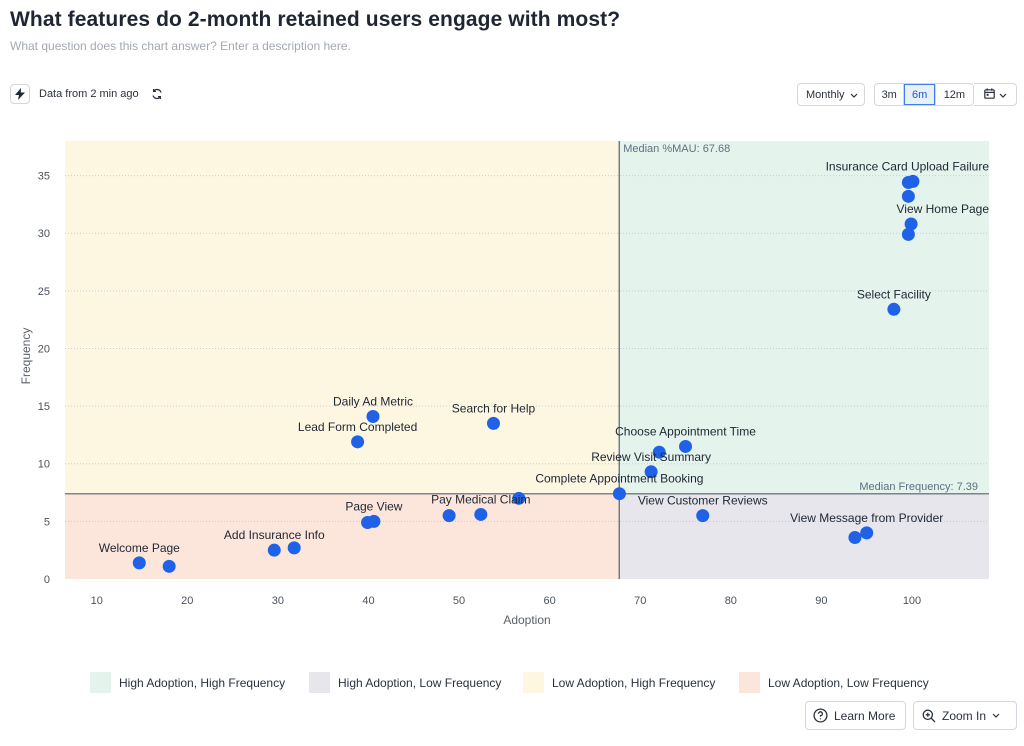 This screenshot has height=746, width=1024. What do you see at coordinates (342, 536) in the screenshot?
I see `quadrant-low-adoption-low-frequency` at bounding box center [342, 536].